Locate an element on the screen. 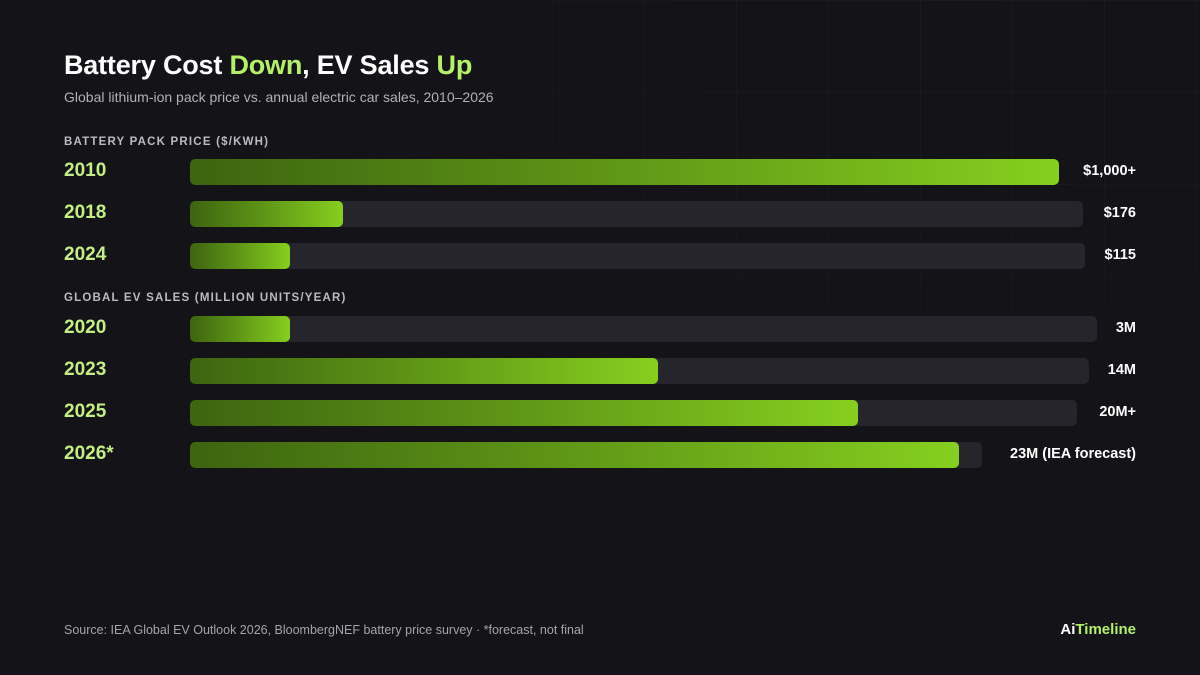 The image size is (1200, 675). battery-price-value-label: $115 is located at coordinates (1120, 255).